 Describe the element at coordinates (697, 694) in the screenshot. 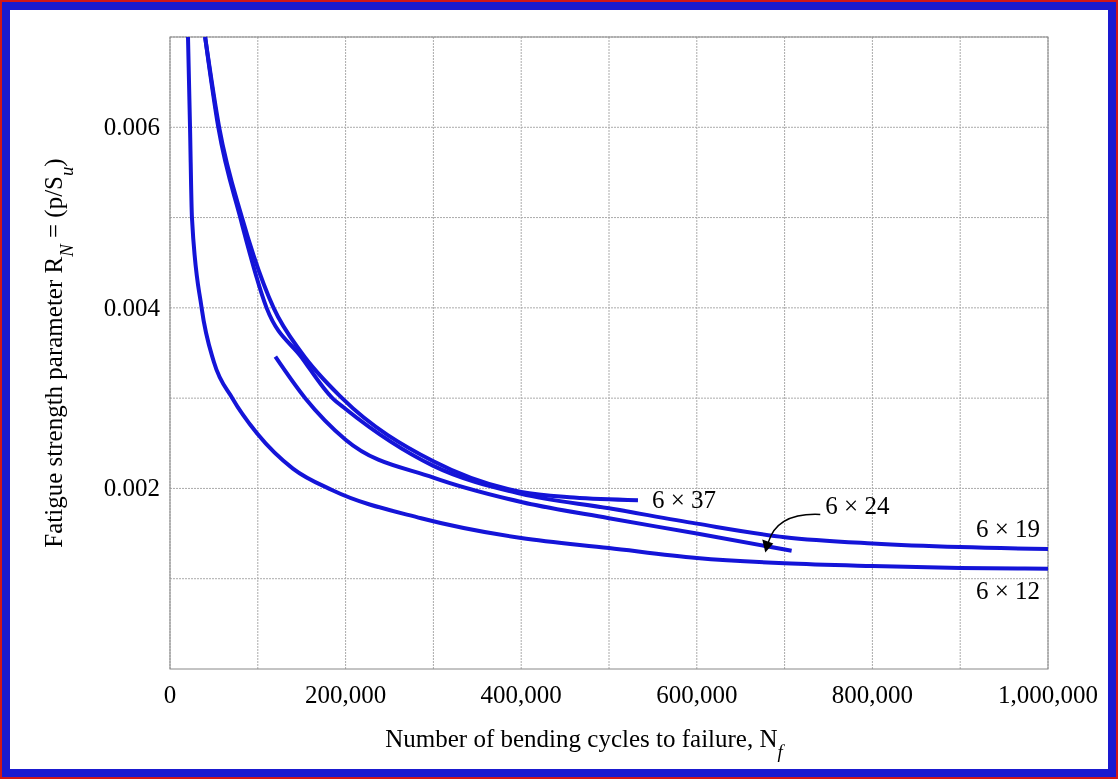

I see `x-tick-label: 600,000` at that location.